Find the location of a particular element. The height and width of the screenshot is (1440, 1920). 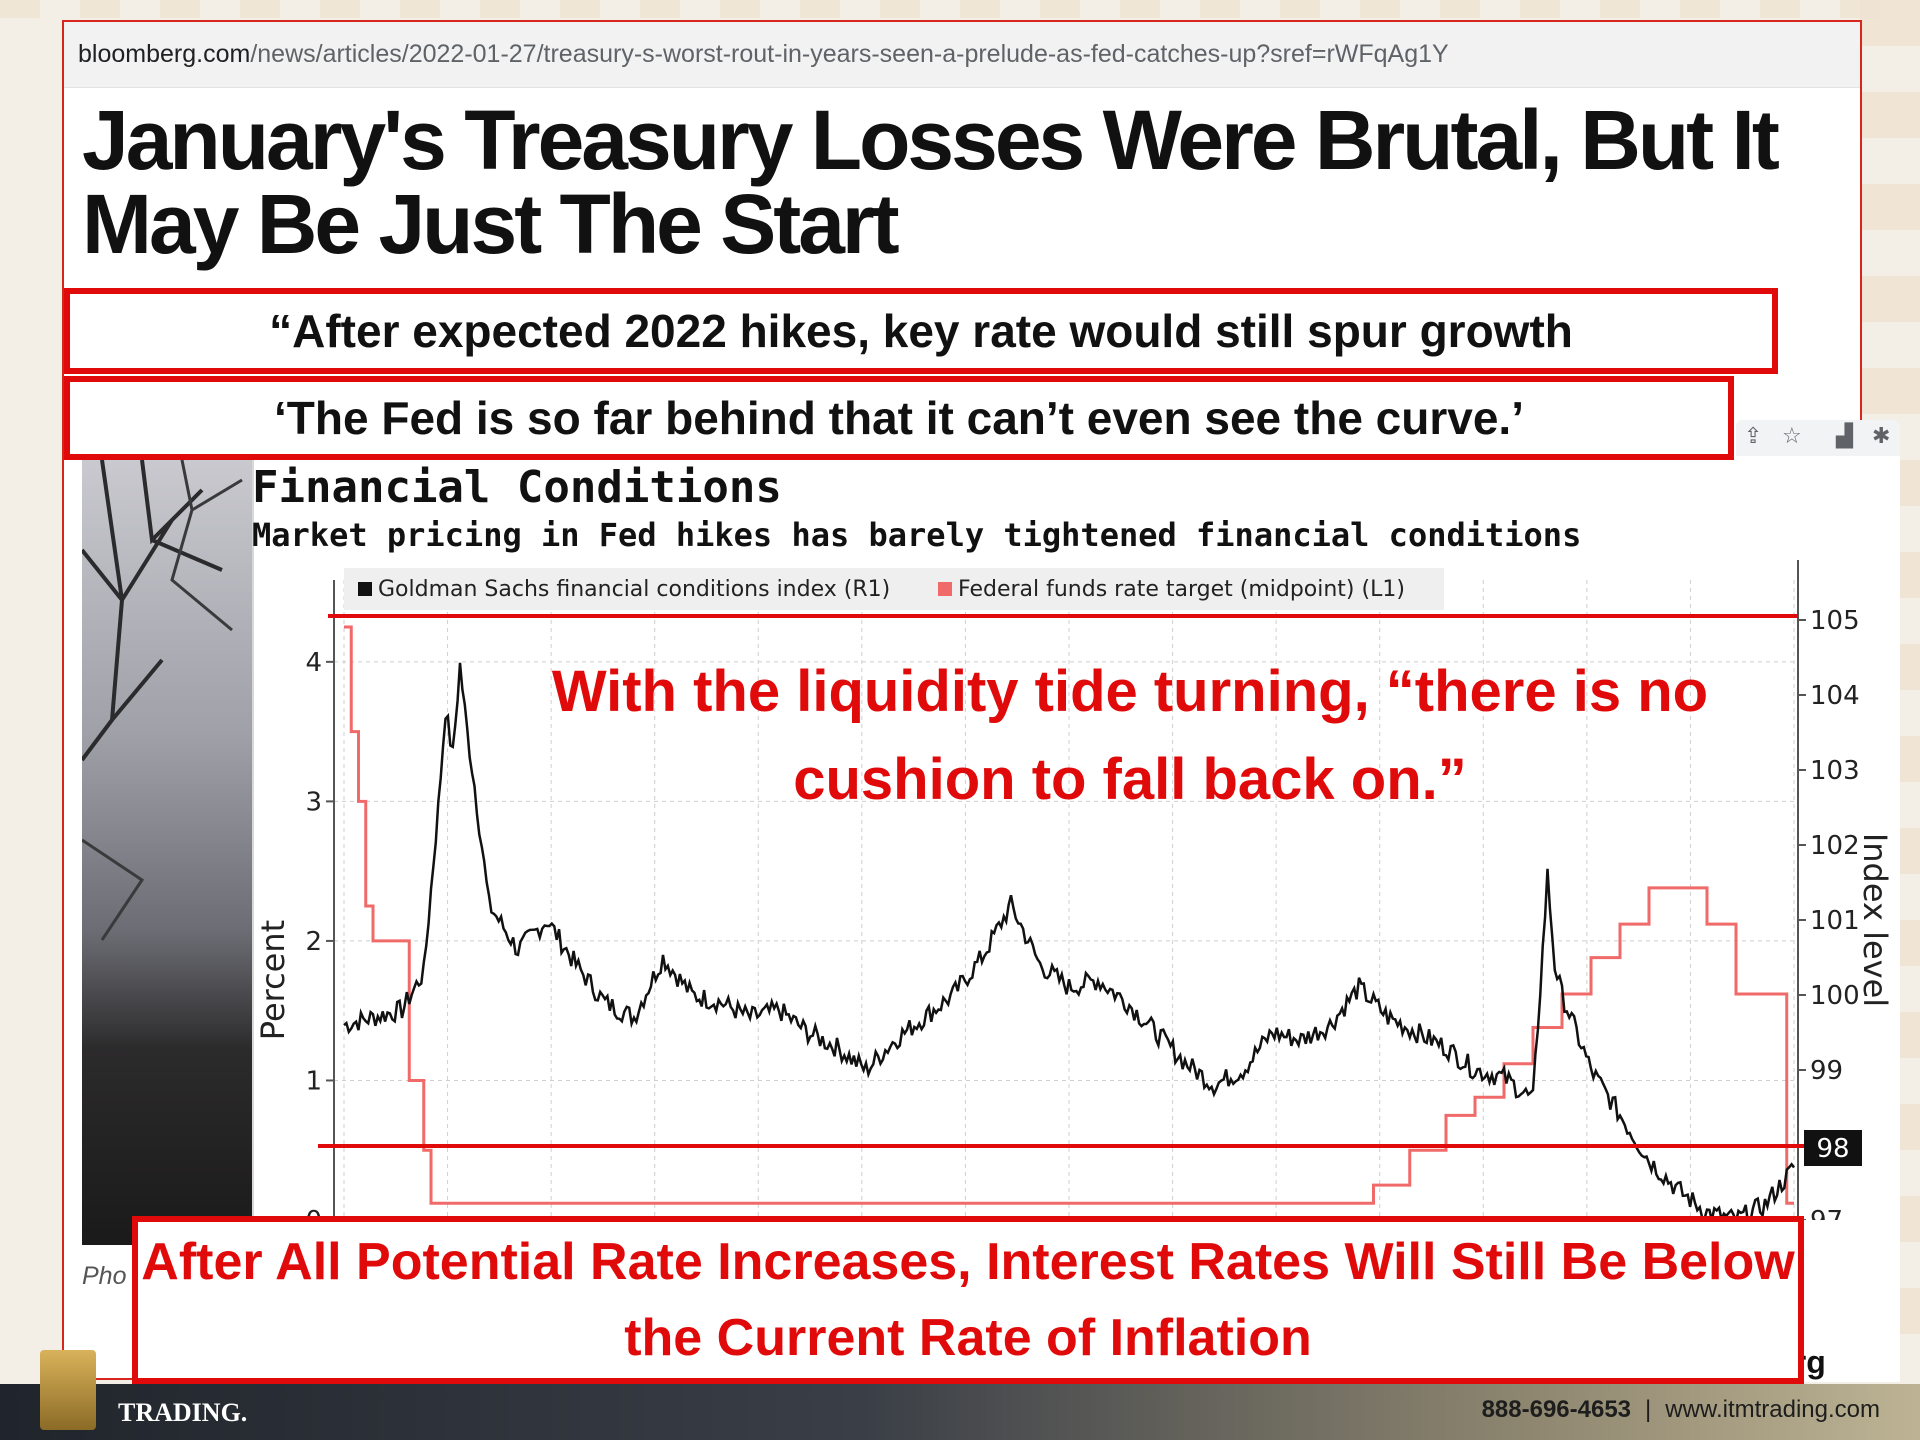

url-host: bloomberg.com is located at coordinates (164, 54).